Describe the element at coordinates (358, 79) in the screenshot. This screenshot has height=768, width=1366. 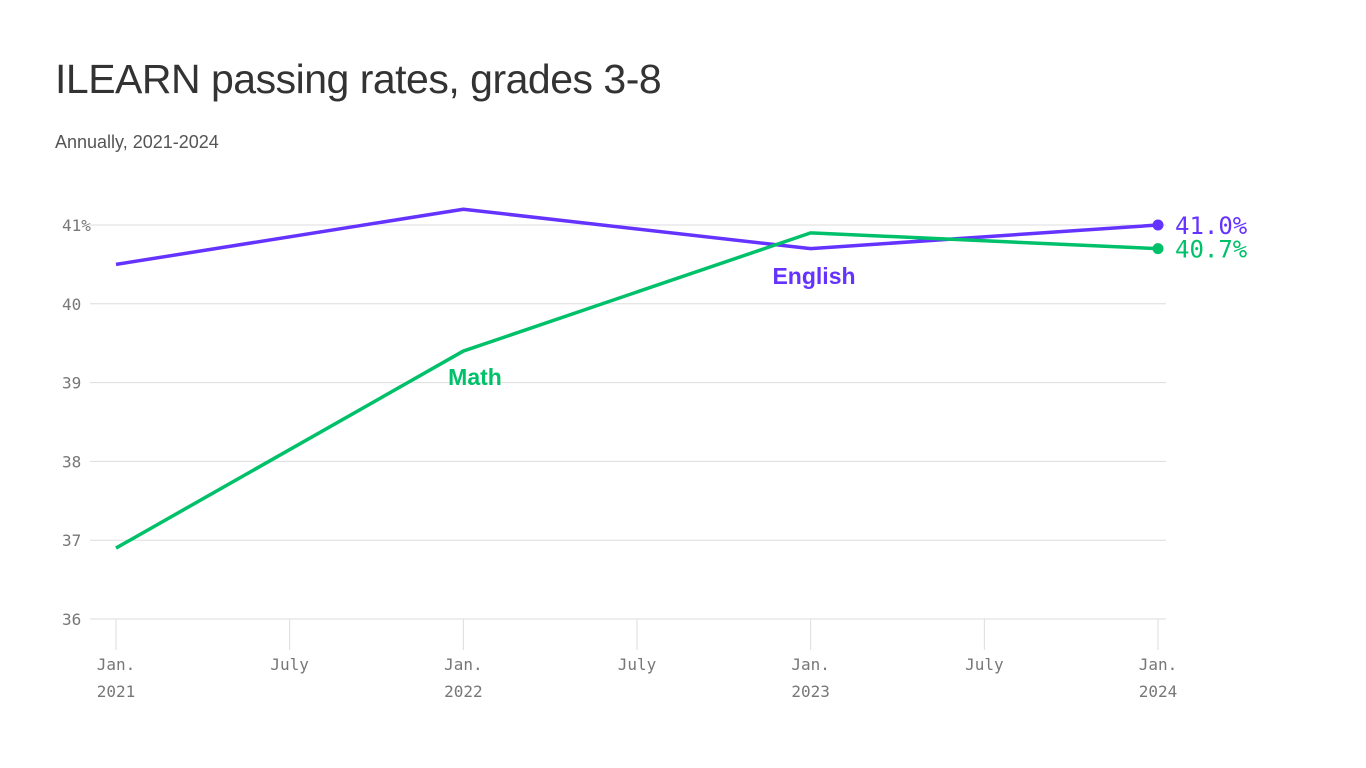
I see `chart-title: ILEARN passing rates, grades 3-8` at that location.